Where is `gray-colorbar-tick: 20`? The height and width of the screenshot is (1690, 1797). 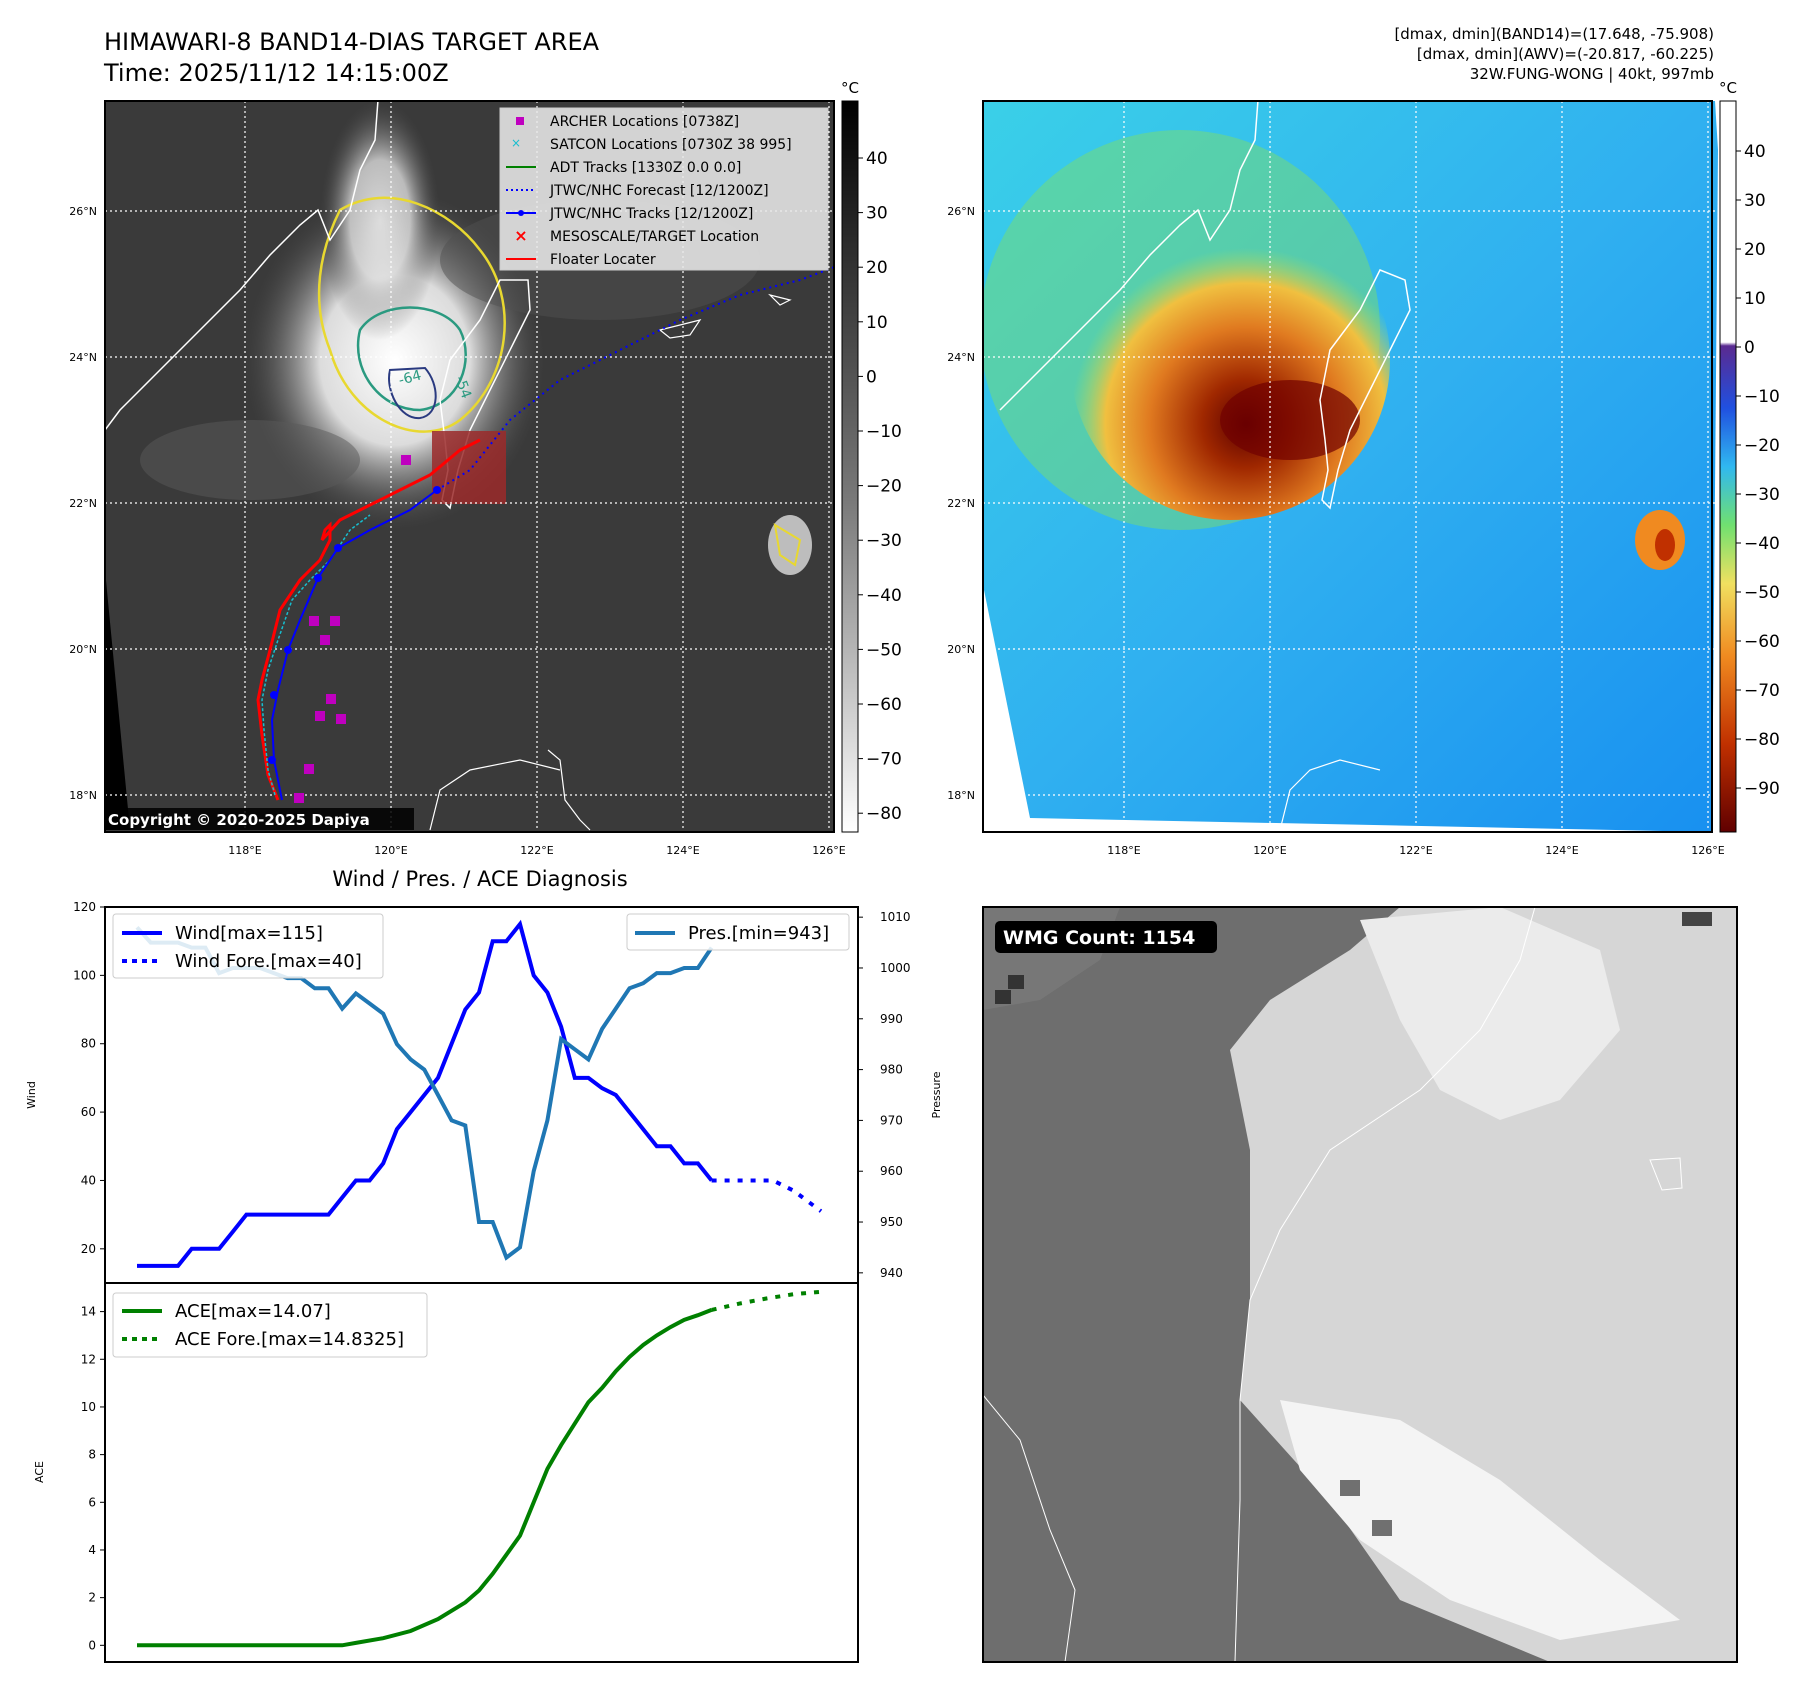 gray-colorbar-tick: 20 is located at coordinates (877, 268).